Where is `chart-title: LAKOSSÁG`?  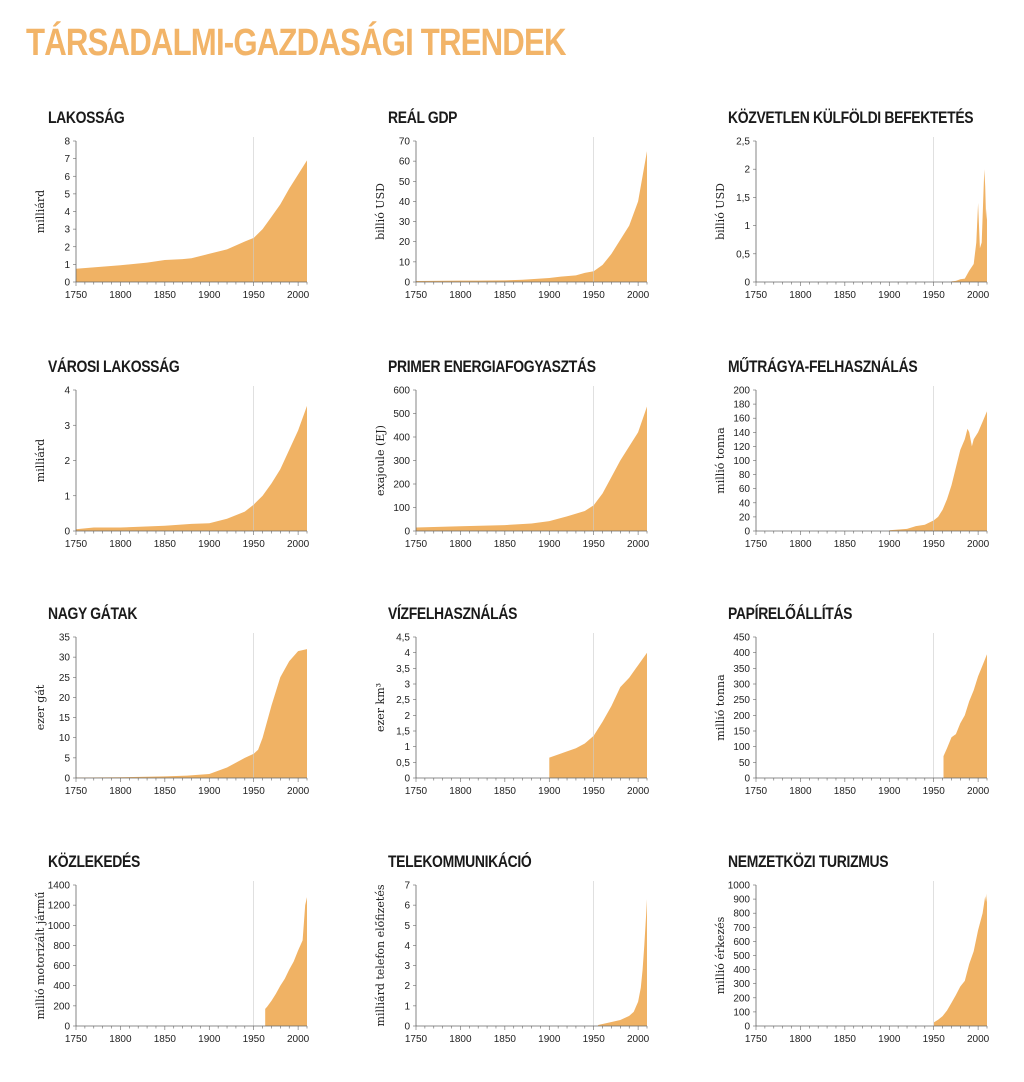
chart-title: LAKOSSÁG is located at coordinates (86, 117).